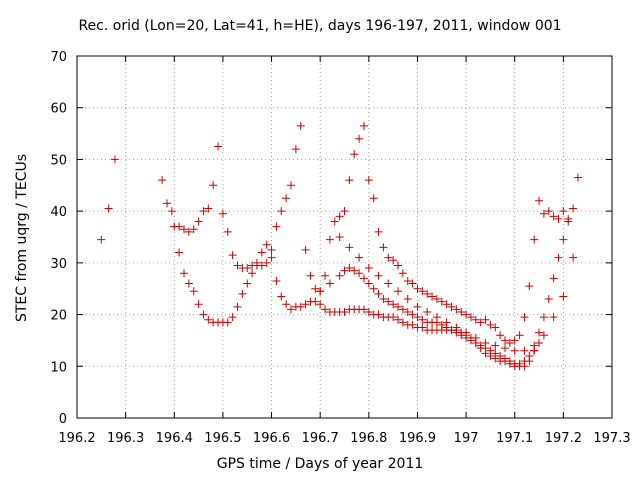  I want to click on x-tick-label: 196.4, so click(174, 438).